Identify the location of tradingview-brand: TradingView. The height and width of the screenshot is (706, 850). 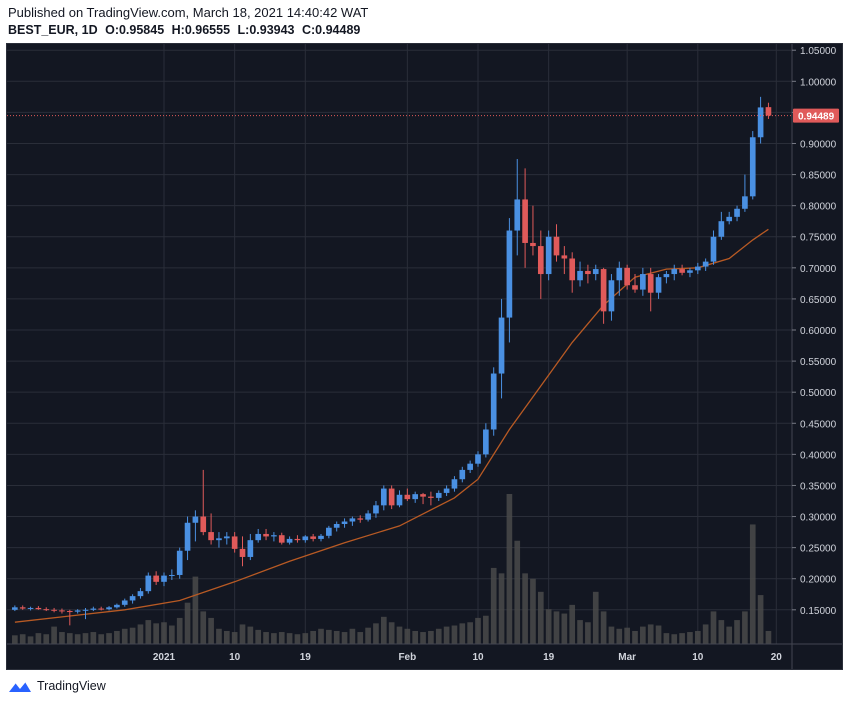
(57, 686).